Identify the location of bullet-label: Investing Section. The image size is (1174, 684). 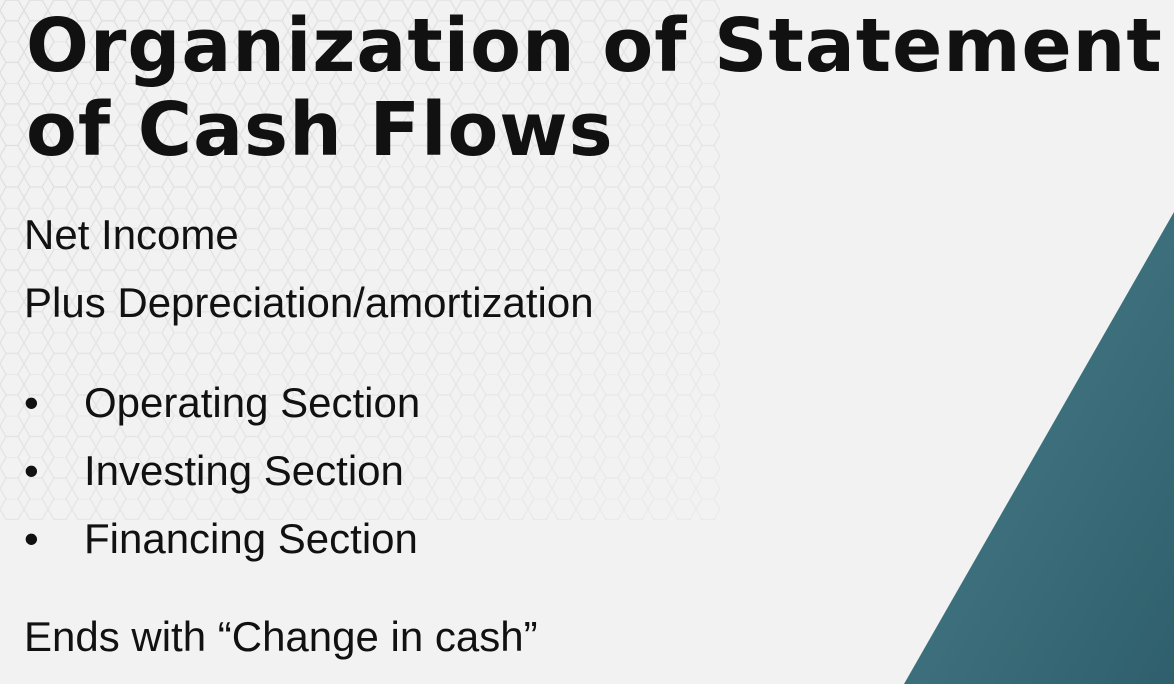
(244, 470).